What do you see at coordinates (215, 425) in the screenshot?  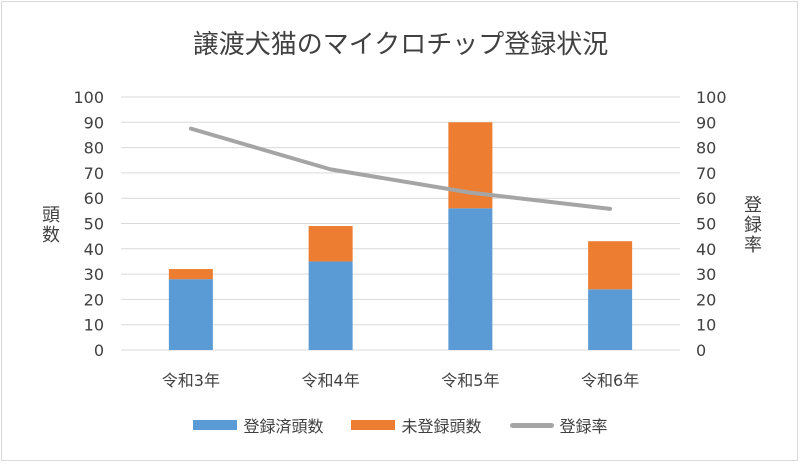 I see `legend-swatch-registered` at bounding box center [215, 425].